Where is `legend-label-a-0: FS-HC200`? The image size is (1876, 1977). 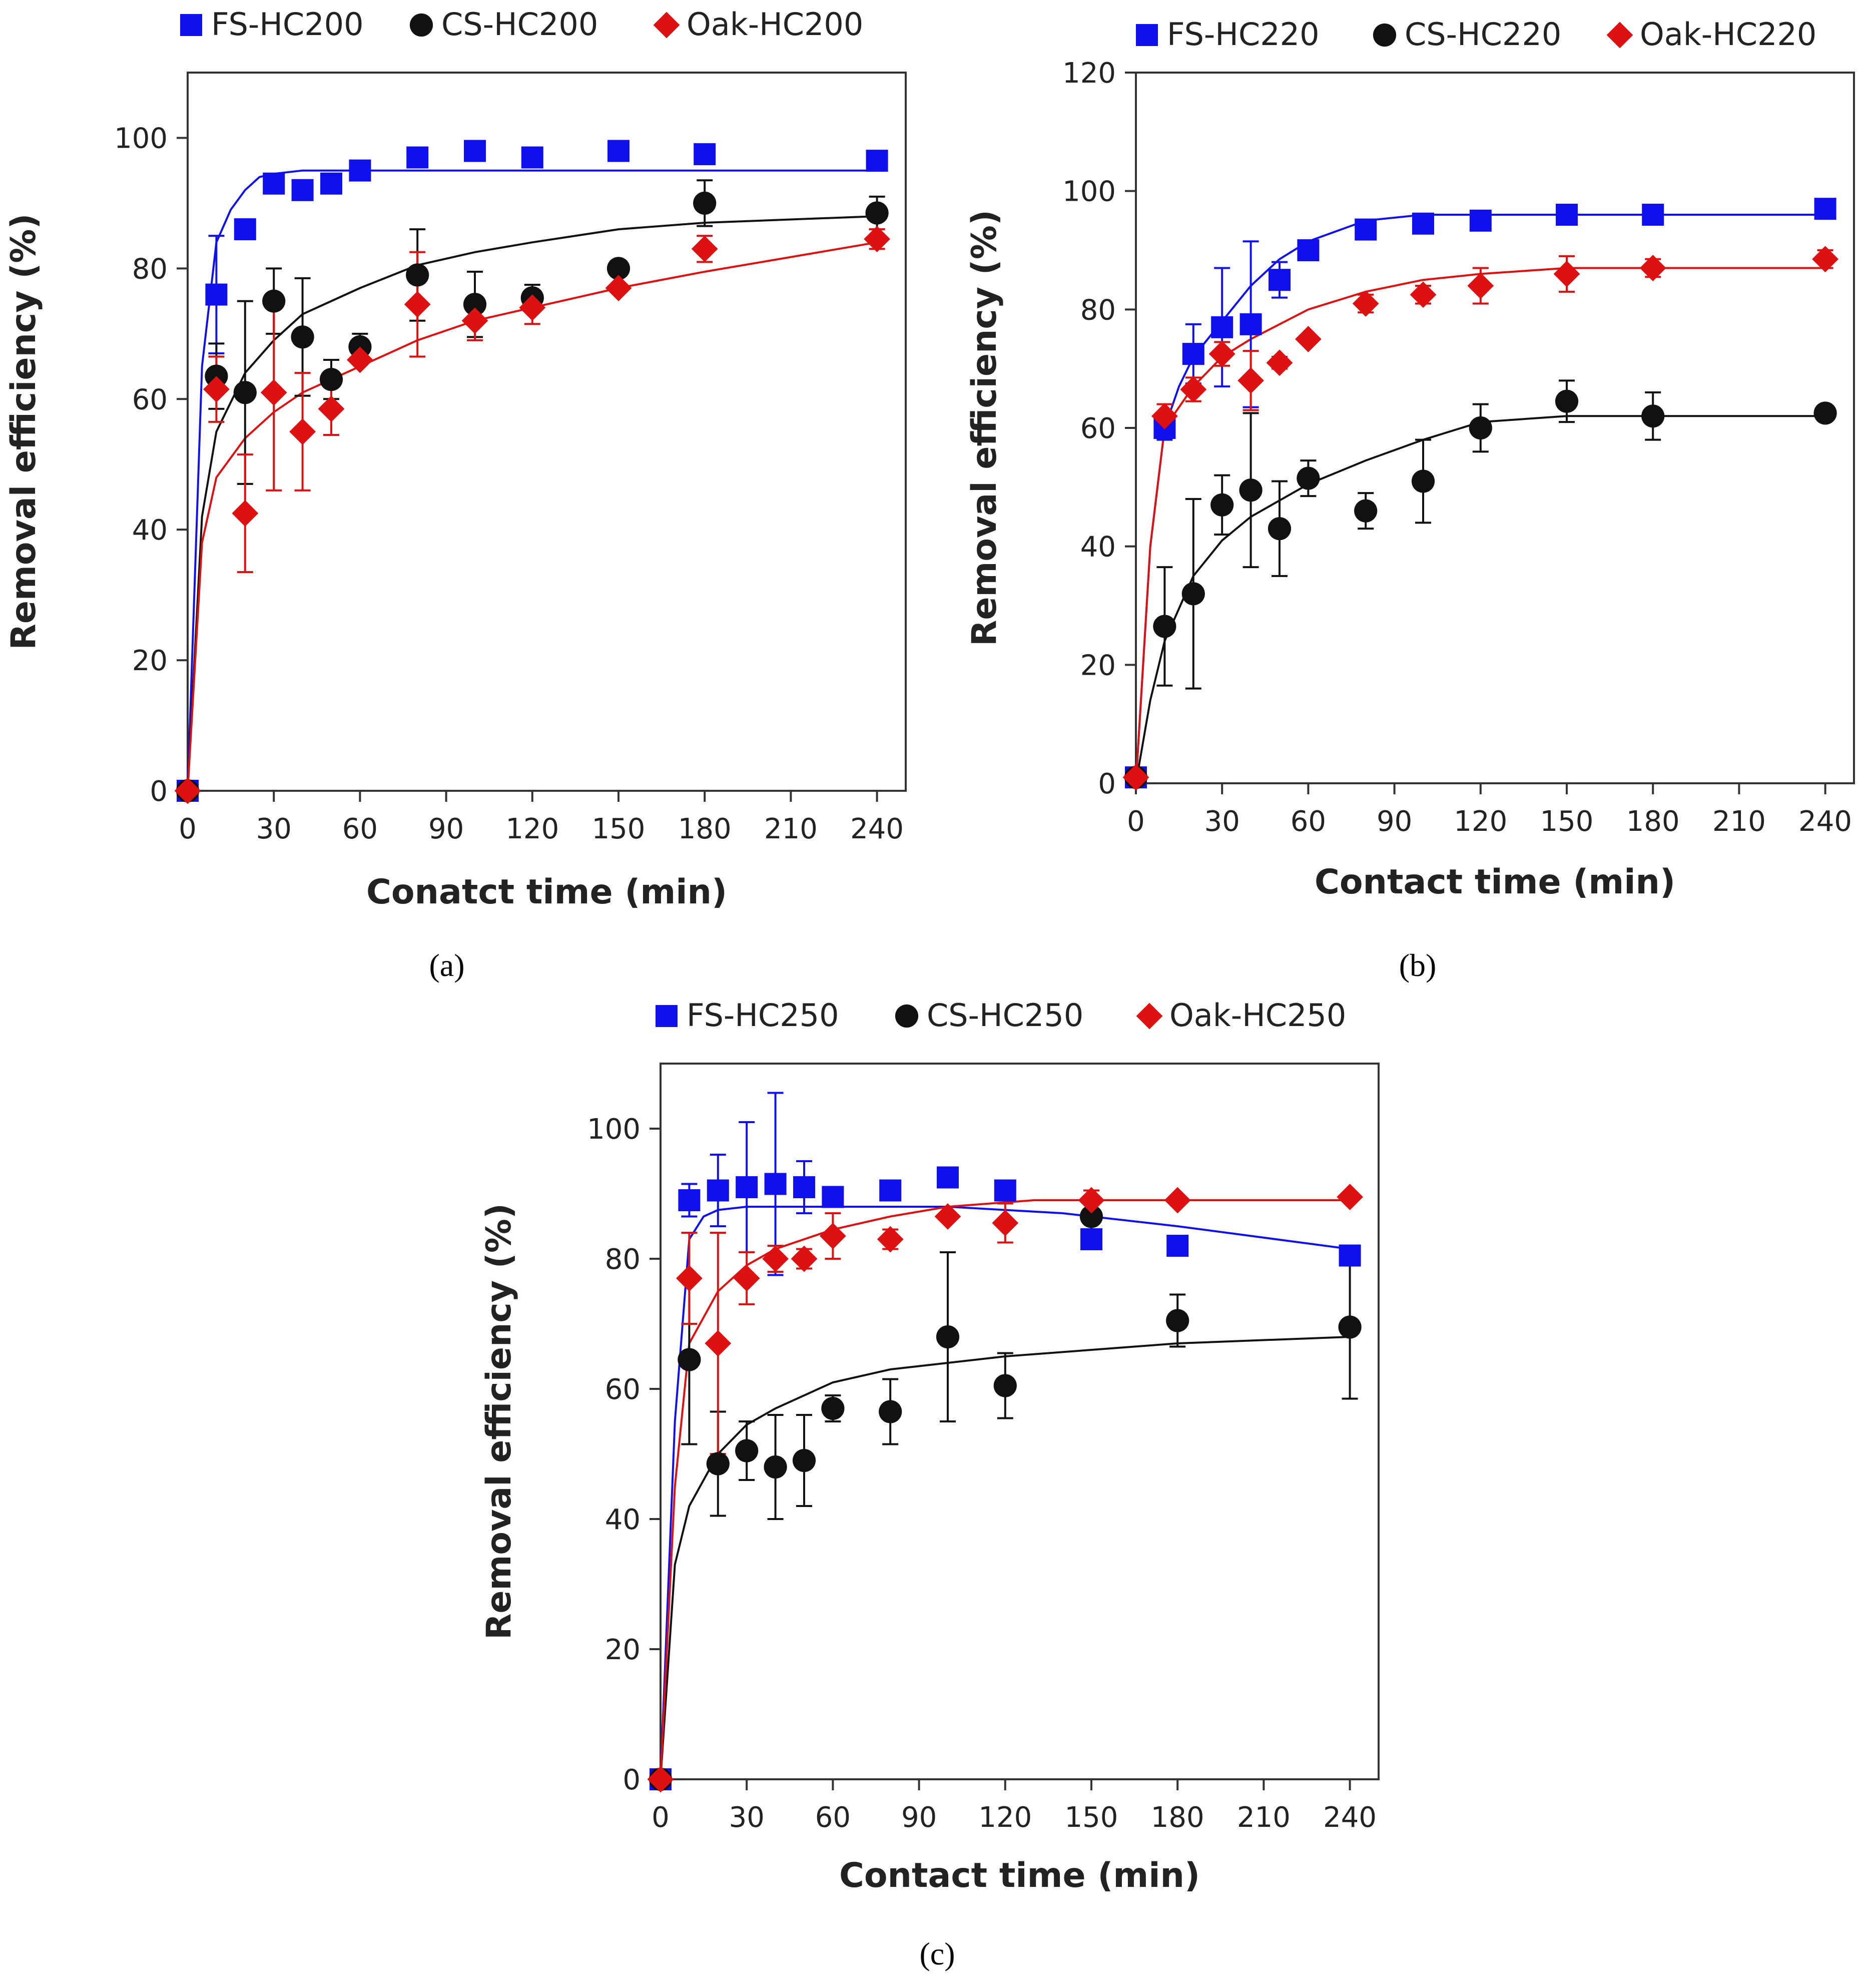
legend-label-a-0: FS-HC200 is located at coordinates (288, 24).